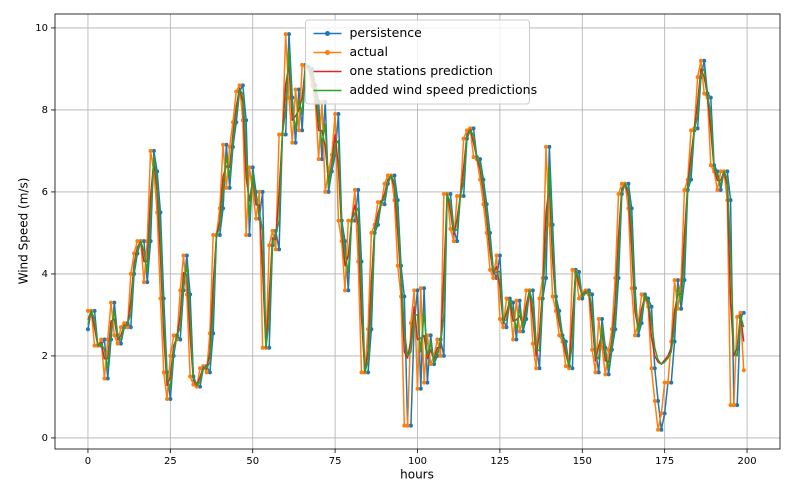 Image resolution: width=791 pixels, height=486 pixels. What do you see at coordinates (45, 356) in the screenshot?
I see `y-tick-label: 2` at bounding box center [45, 356].